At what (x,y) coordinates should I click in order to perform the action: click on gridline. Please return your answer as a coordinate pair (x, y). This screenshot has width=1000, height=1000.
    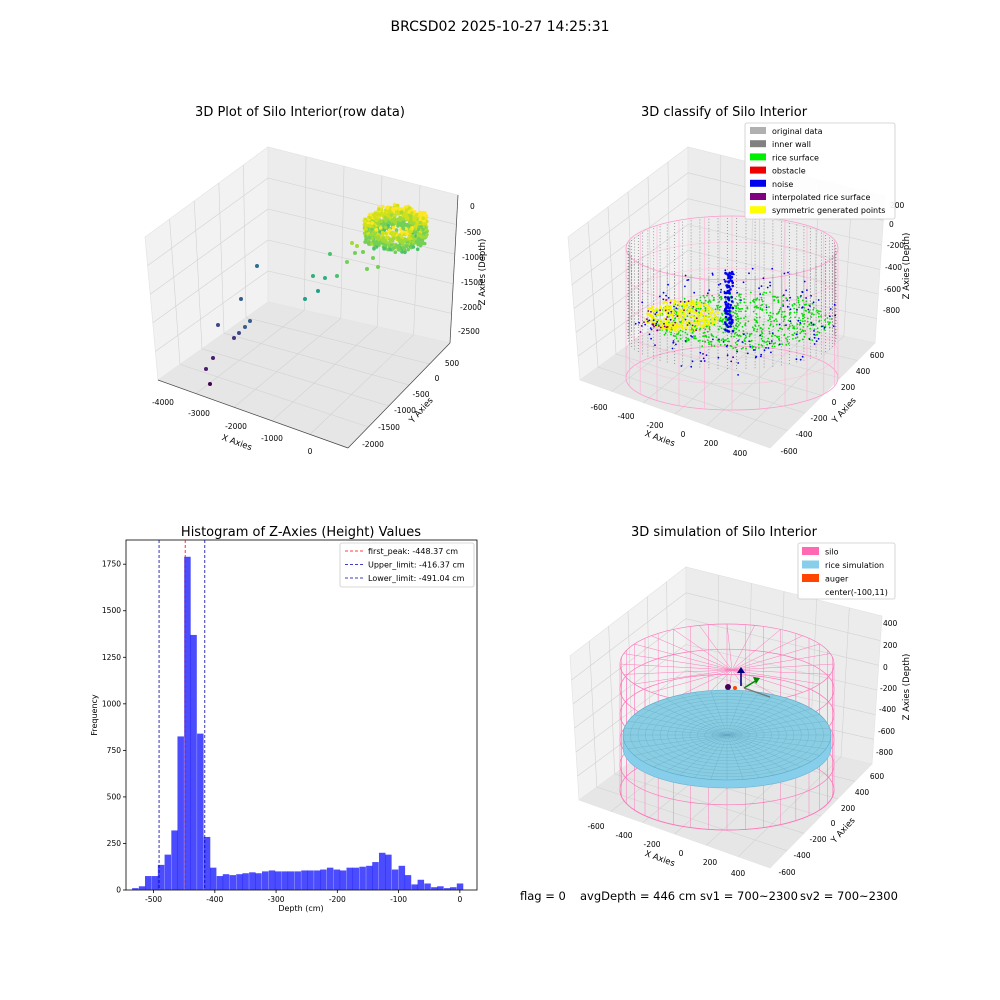
    Looking at the image, I should click on (789, 806).